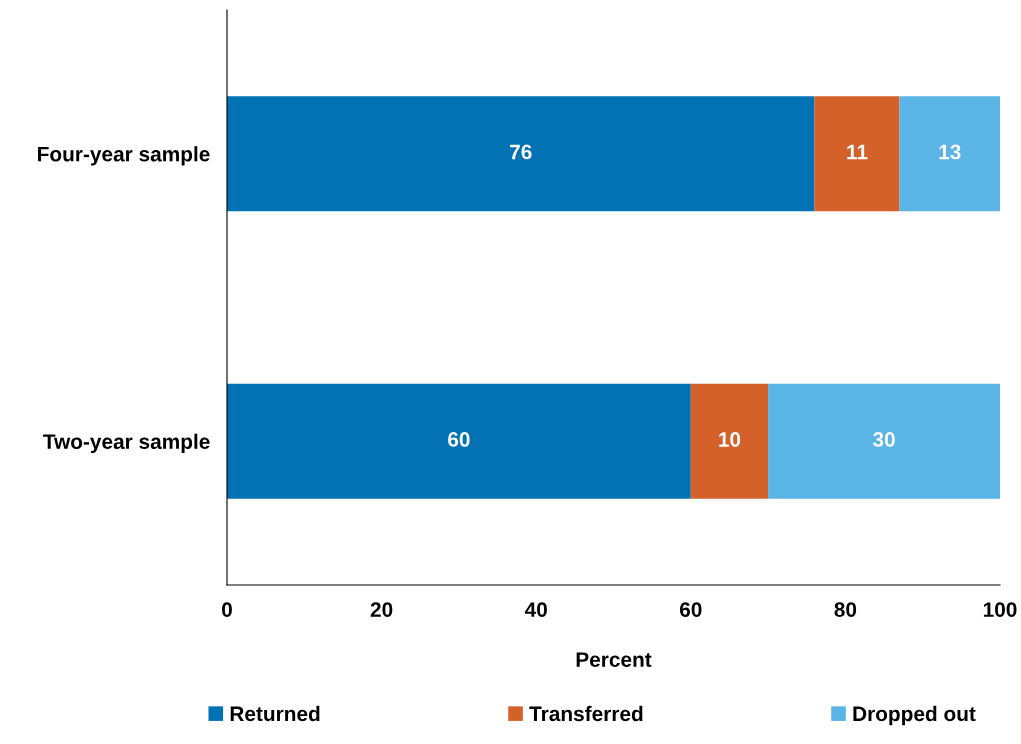 This screenshot has height=744, width=1021. I want to click on data-label: 11, so click(857, 152).